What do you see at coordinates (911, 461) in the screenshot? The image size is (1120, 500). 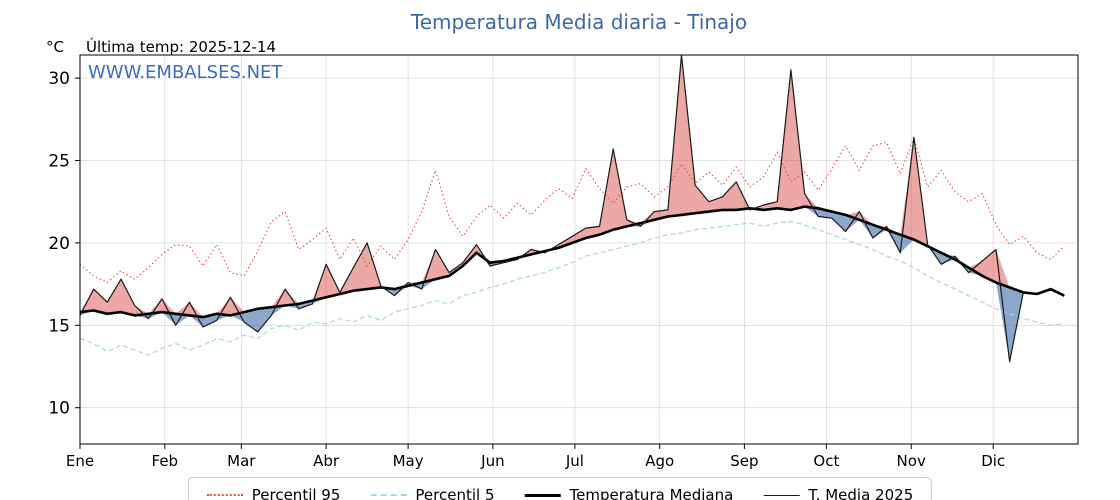 I see `svg-text: Nov` at bounding box center [911, 461].